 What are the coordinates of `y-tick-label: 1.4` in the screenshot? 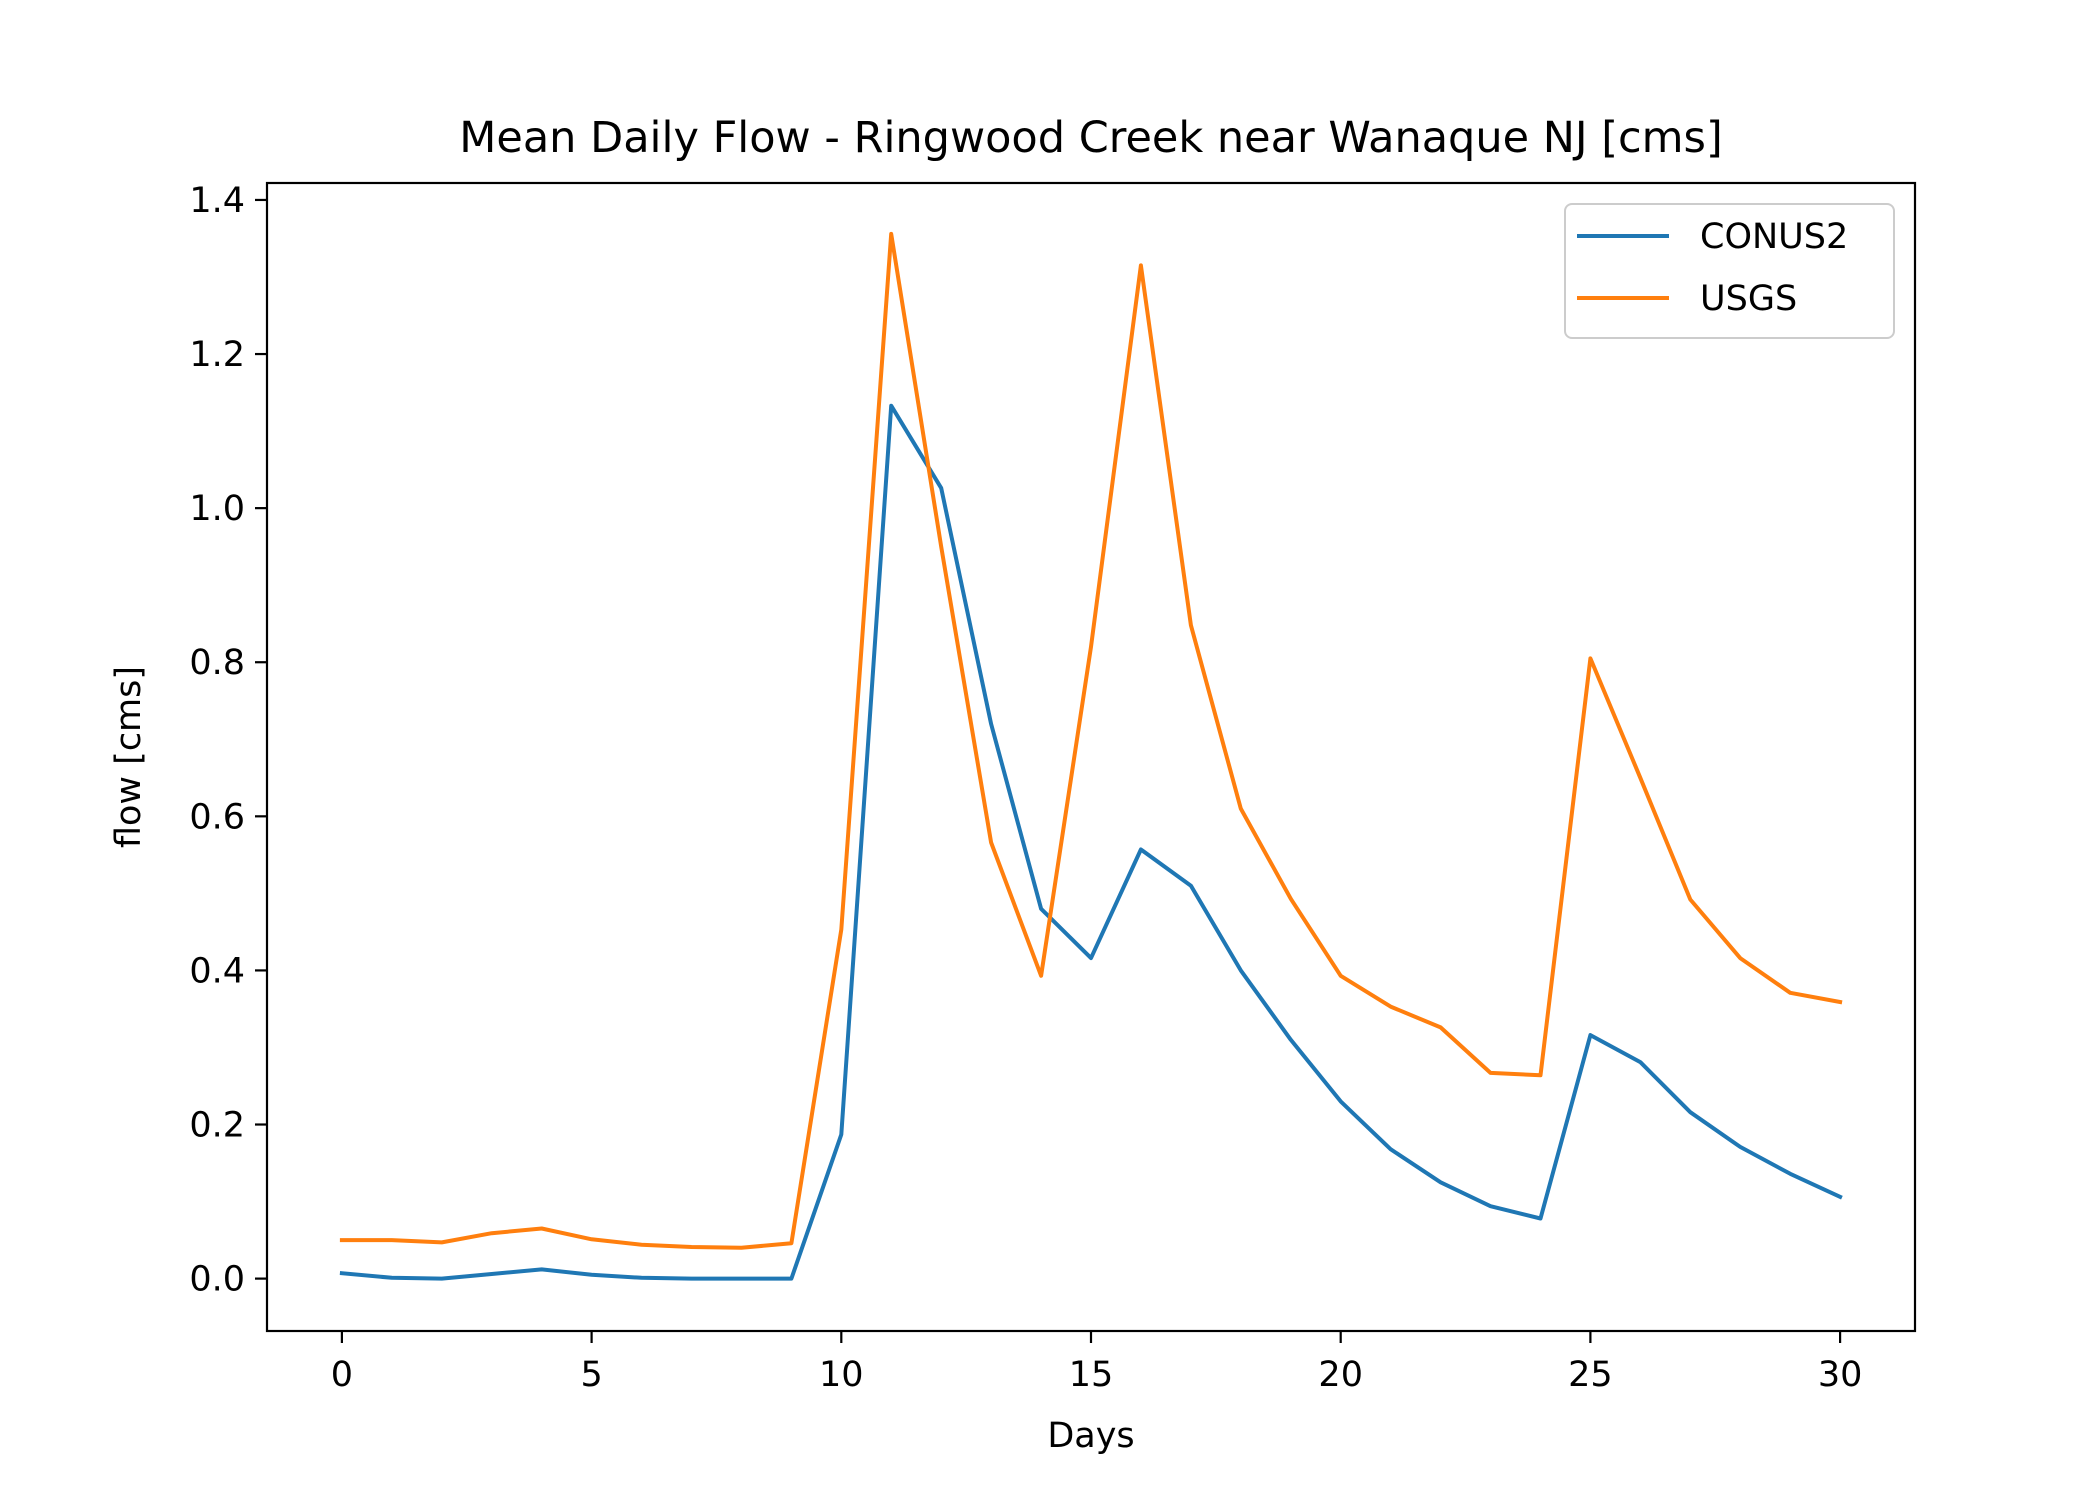 It's located at (217, 201).